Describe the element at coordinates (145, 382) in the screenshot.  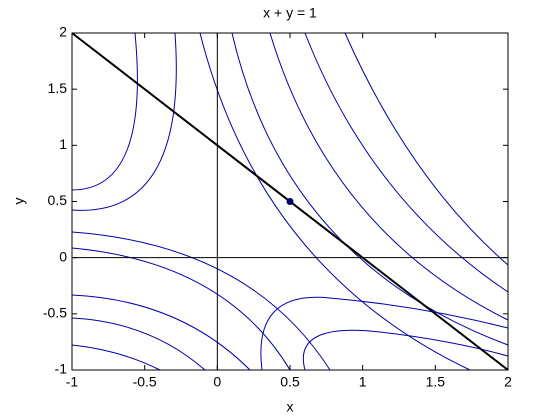
I see `x-tick-label: -0.5` at that location.